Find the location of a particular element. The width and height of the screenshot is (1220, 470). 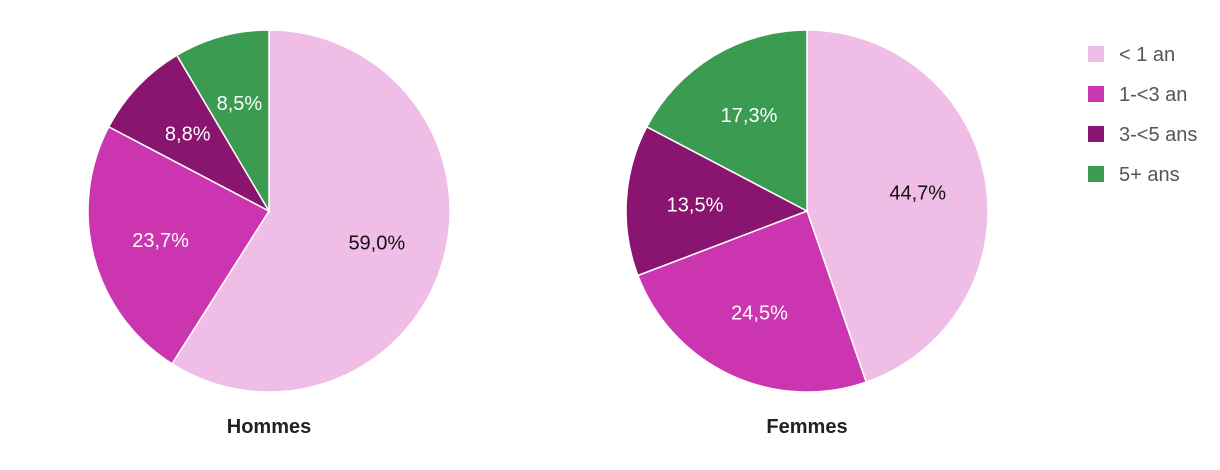

pie-slice-femmes-5-plus is located at coordinates (726, 121).